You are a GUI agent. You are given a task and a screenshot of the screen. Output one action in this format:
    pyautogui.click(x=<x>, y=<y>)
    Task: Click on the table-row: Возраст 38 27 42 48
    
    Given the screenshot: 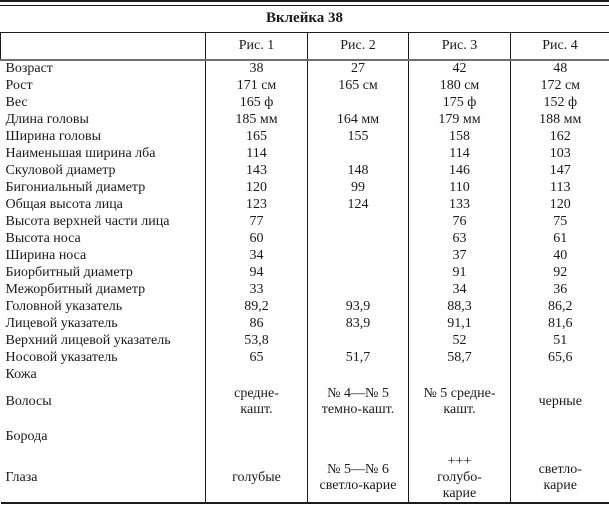 What is the action you would take?
    pyautogui.click(x=305, y=68)
    